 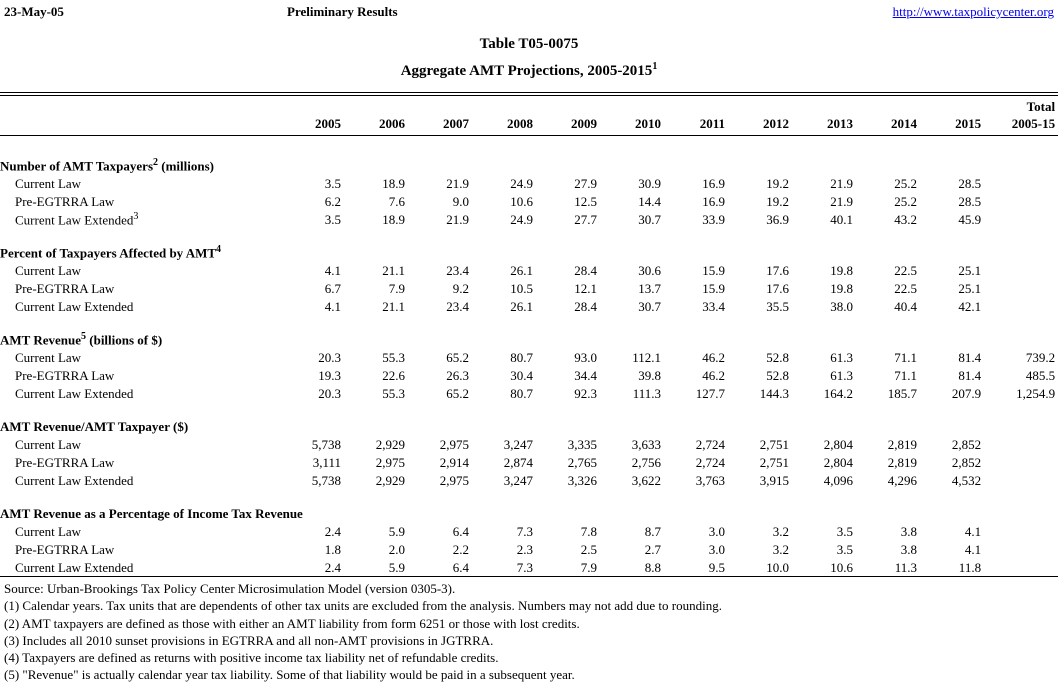 What do you see at coordinates (454, 462) in the screenshot?
I see `value-cell: 2,914` at bounding box center [454, 462].